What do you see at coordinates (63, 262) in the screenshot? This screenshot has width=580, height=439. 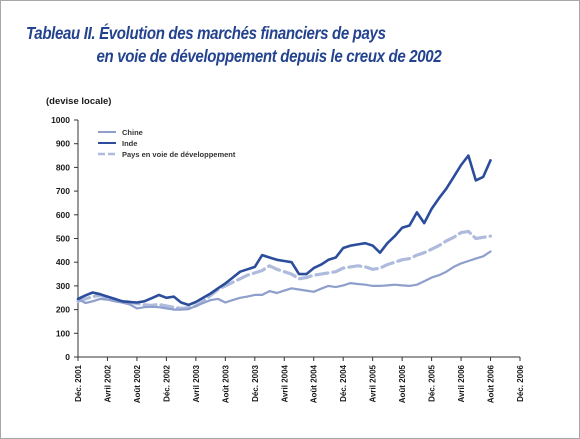 I see `y-tick-label: 400` at bounding box center [63, 262].